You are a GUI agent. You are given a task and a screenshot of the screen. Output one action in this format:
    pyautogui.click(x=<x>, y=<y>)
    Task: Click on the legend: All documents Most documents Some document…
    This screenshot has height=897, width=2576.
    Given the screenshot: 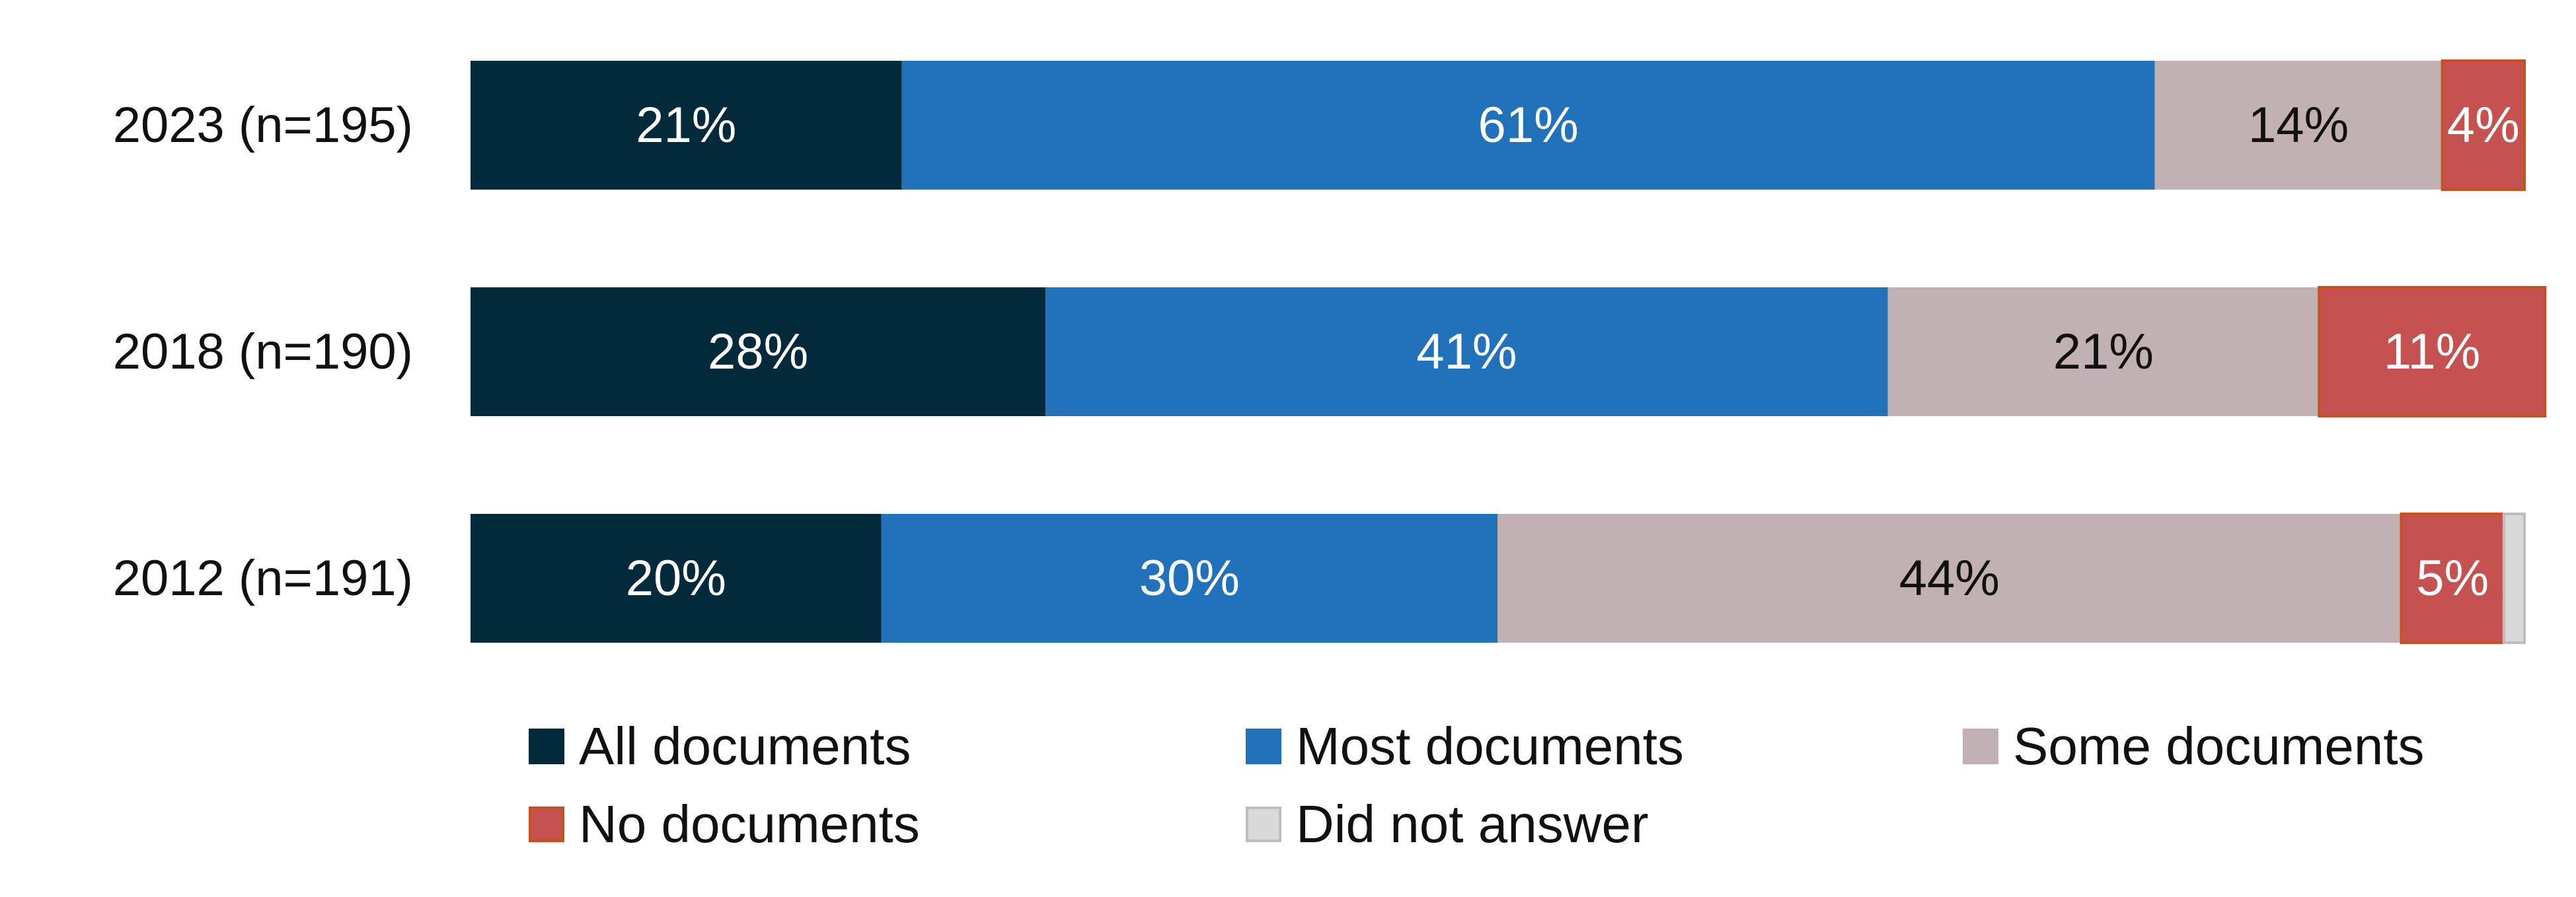 What is the action you would take?
    pyautogui.click(x=1520, y=799)
    